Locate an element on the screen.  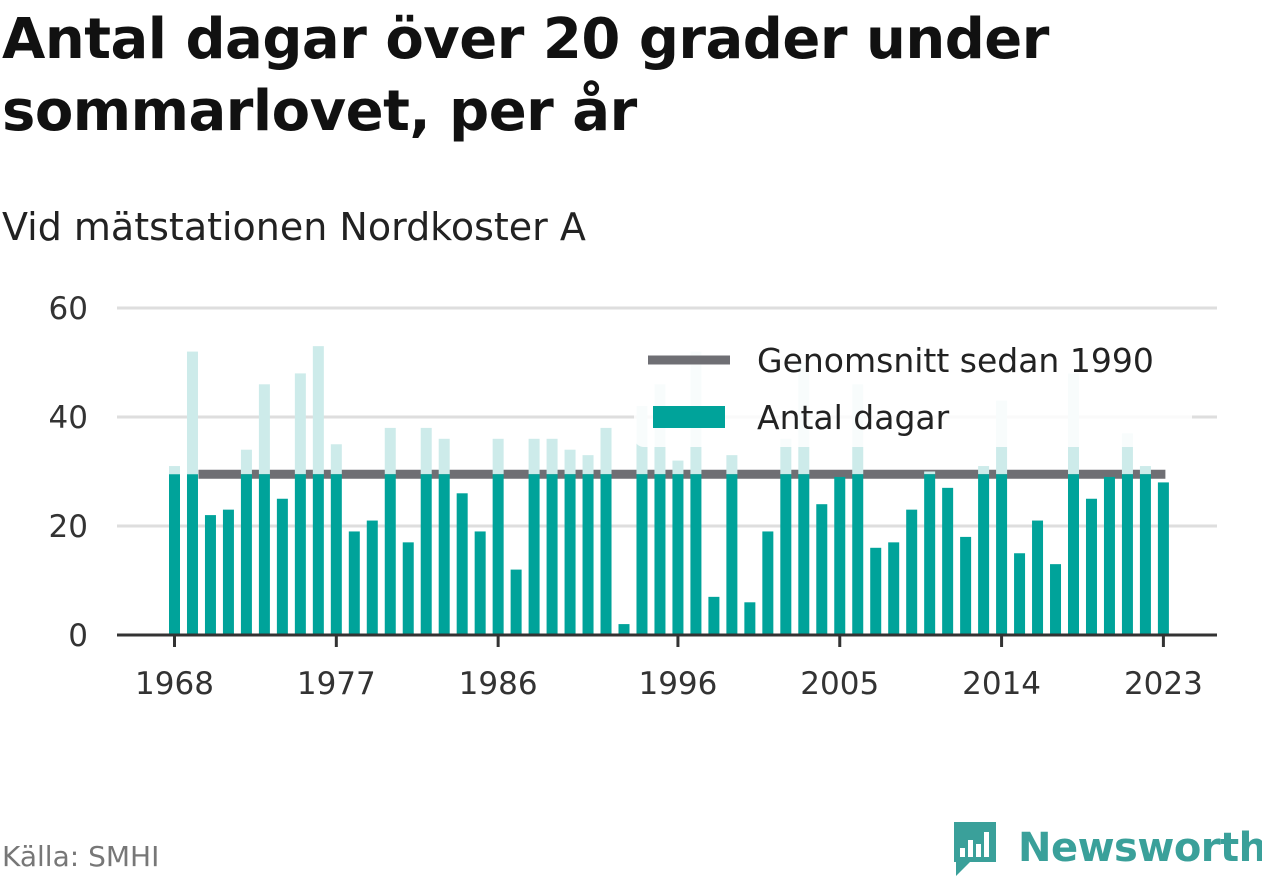
x-tick-label: 2023 is located at coordinates (1163, 684).